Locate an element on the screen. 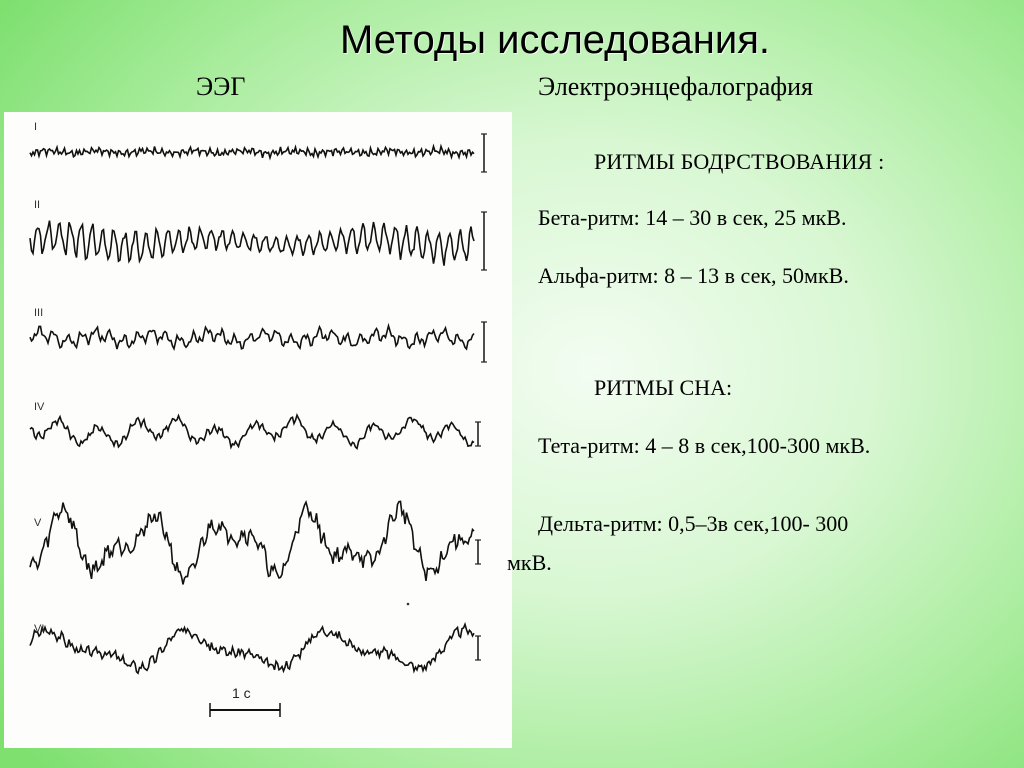  trace-label-1: I is located at coordinates (35, 127).